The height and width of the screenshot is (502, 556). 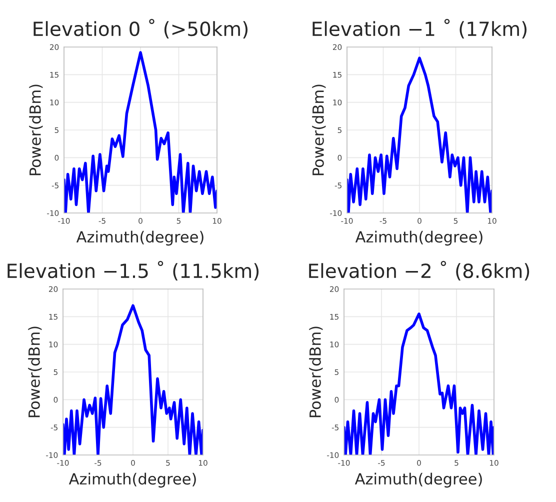 What do you see at coordinates (419, 270) in the screenshot?
I see `chart-title: Elevation −2 ˚ (8.6km)` at bounding box center [419, 270].